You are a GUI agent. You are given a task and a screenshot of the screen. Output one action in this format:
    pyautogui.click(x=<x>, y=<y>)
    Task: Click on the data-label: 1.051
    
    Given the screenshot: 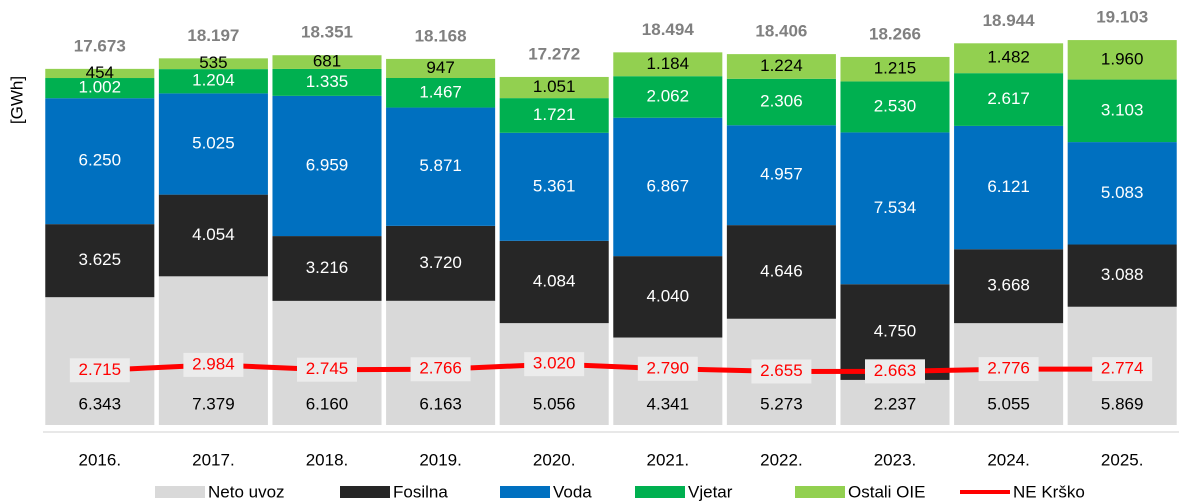 What is the action you would take?
    pyautogui.click(x=554, y=86)
    